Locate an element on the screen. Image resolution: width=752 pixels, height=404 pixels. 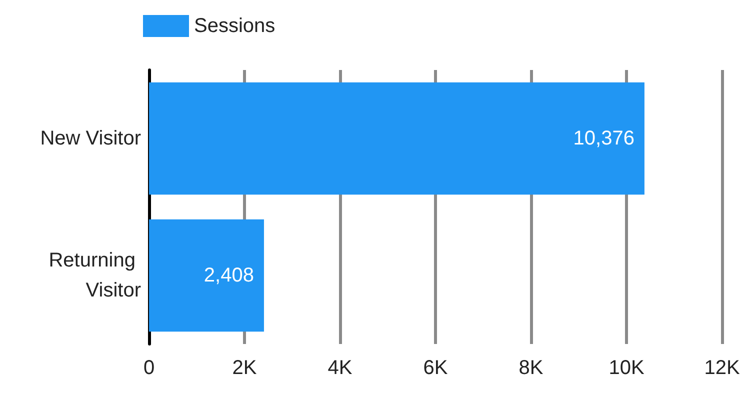
x-tick-label: 10K is located at coordinates (626, 368).